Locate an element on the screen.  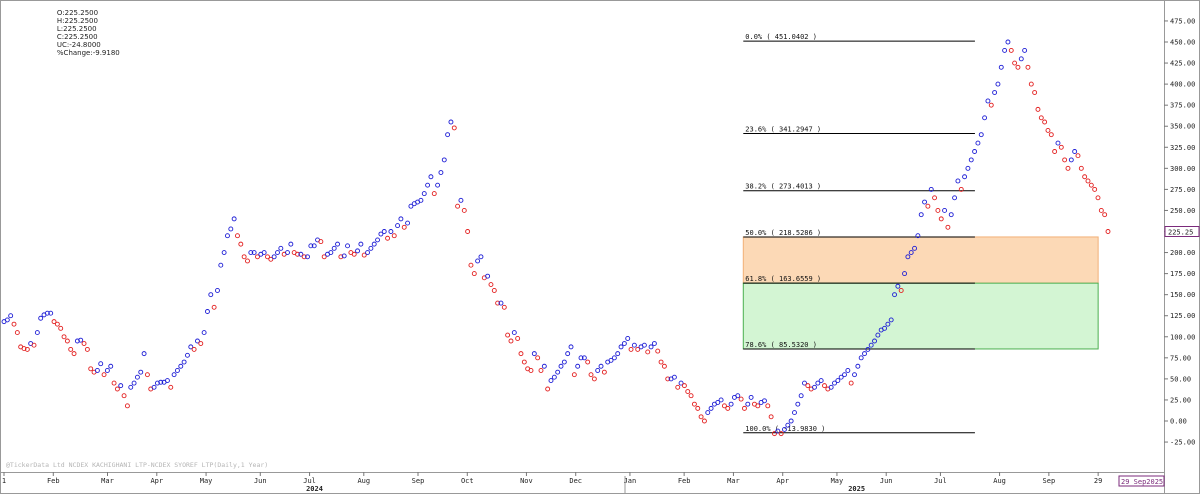
x-tick-label: Jul is located at coordinates (940, 481).